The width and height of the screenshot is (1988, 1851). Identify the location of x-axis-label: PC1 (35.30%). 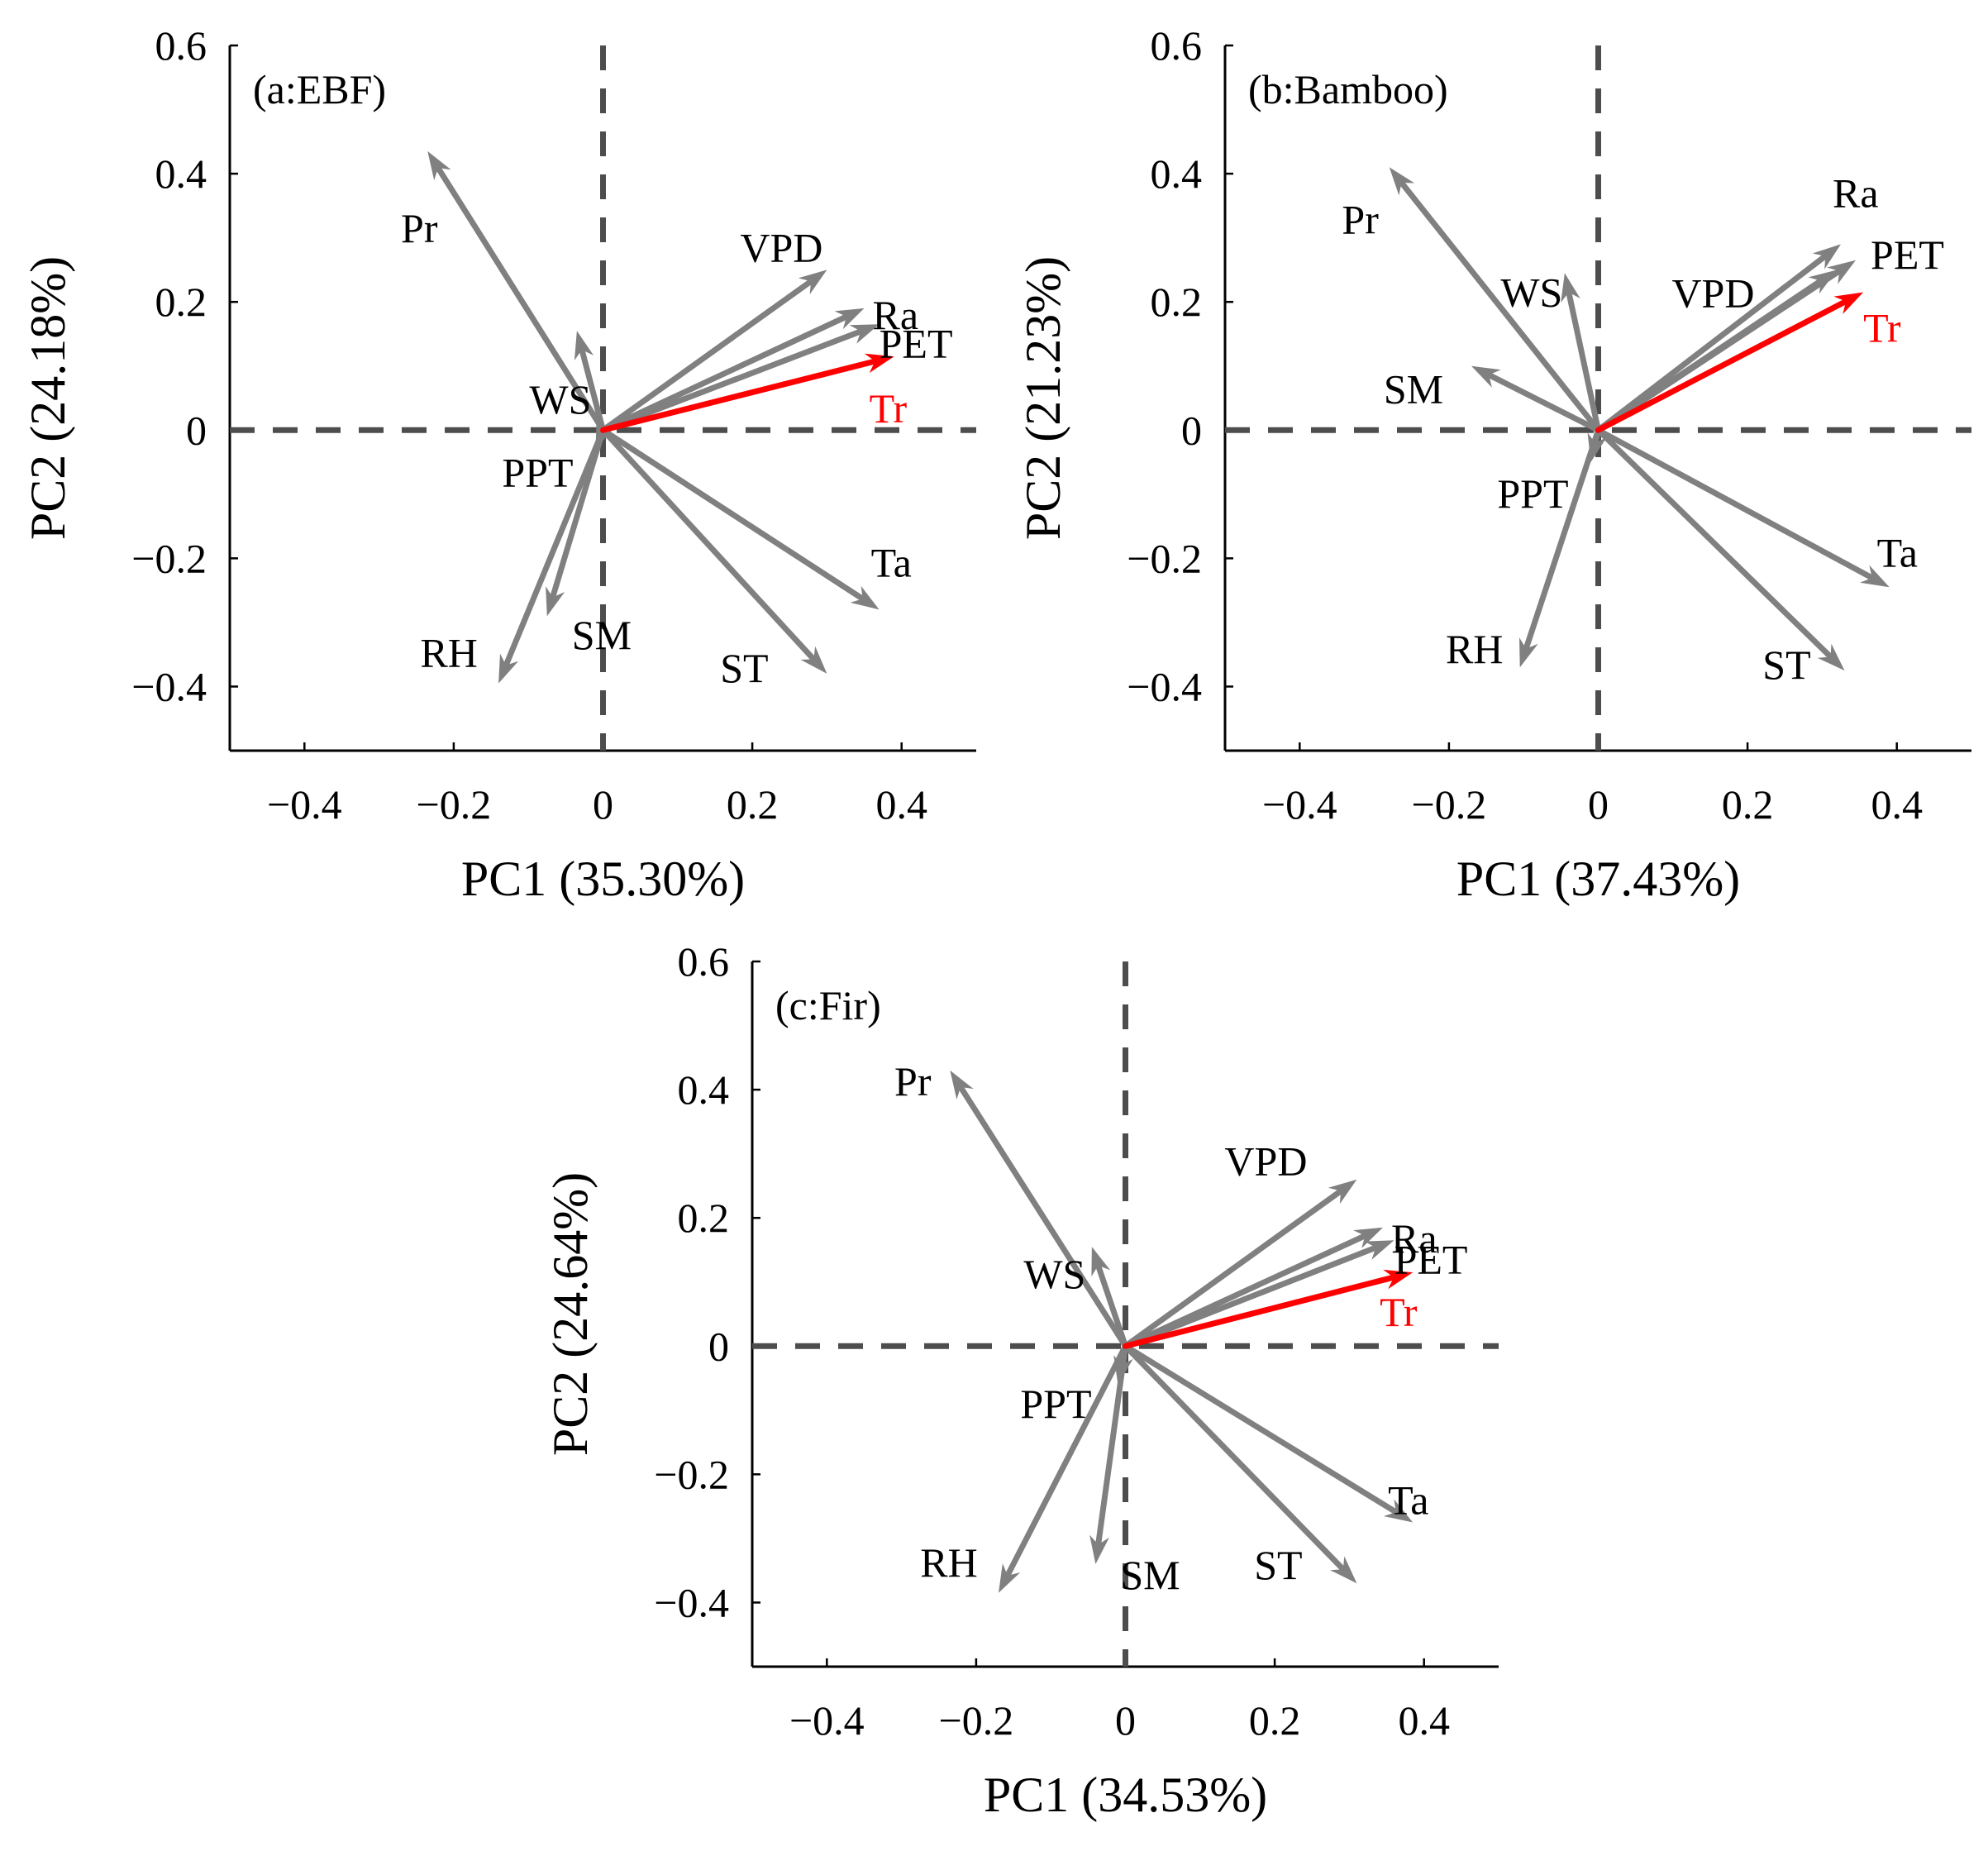
(603, 879).